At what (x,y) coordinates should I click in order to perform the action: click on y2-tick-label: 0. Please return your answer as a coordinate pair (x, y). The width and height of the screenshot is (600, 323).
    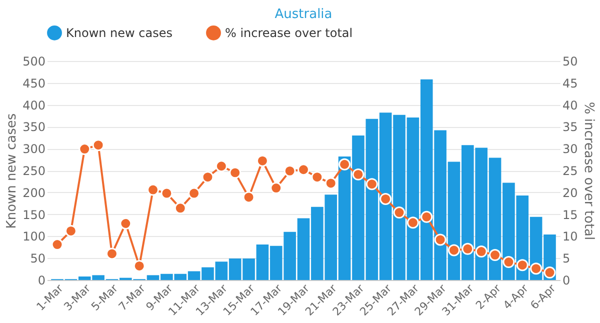
    Looking at the image, I should click on (566, 281).